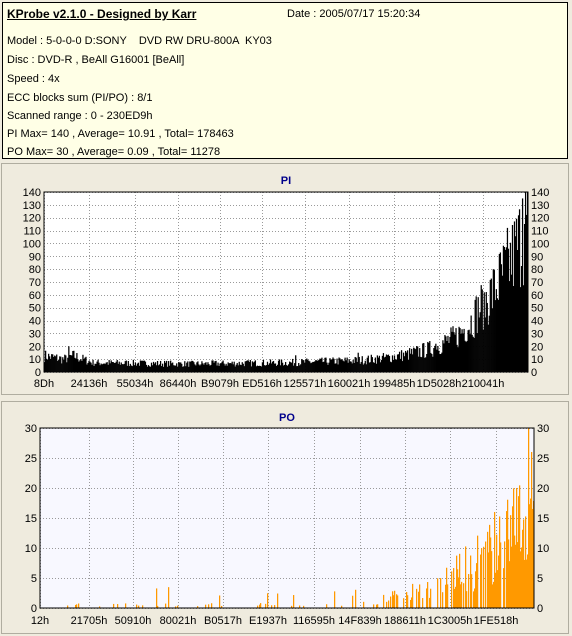 The image size is (572, 636). Describe the element at coordinates (32, 206) in the screenshot. I see `pi-y-tick-left: 130` at that location.